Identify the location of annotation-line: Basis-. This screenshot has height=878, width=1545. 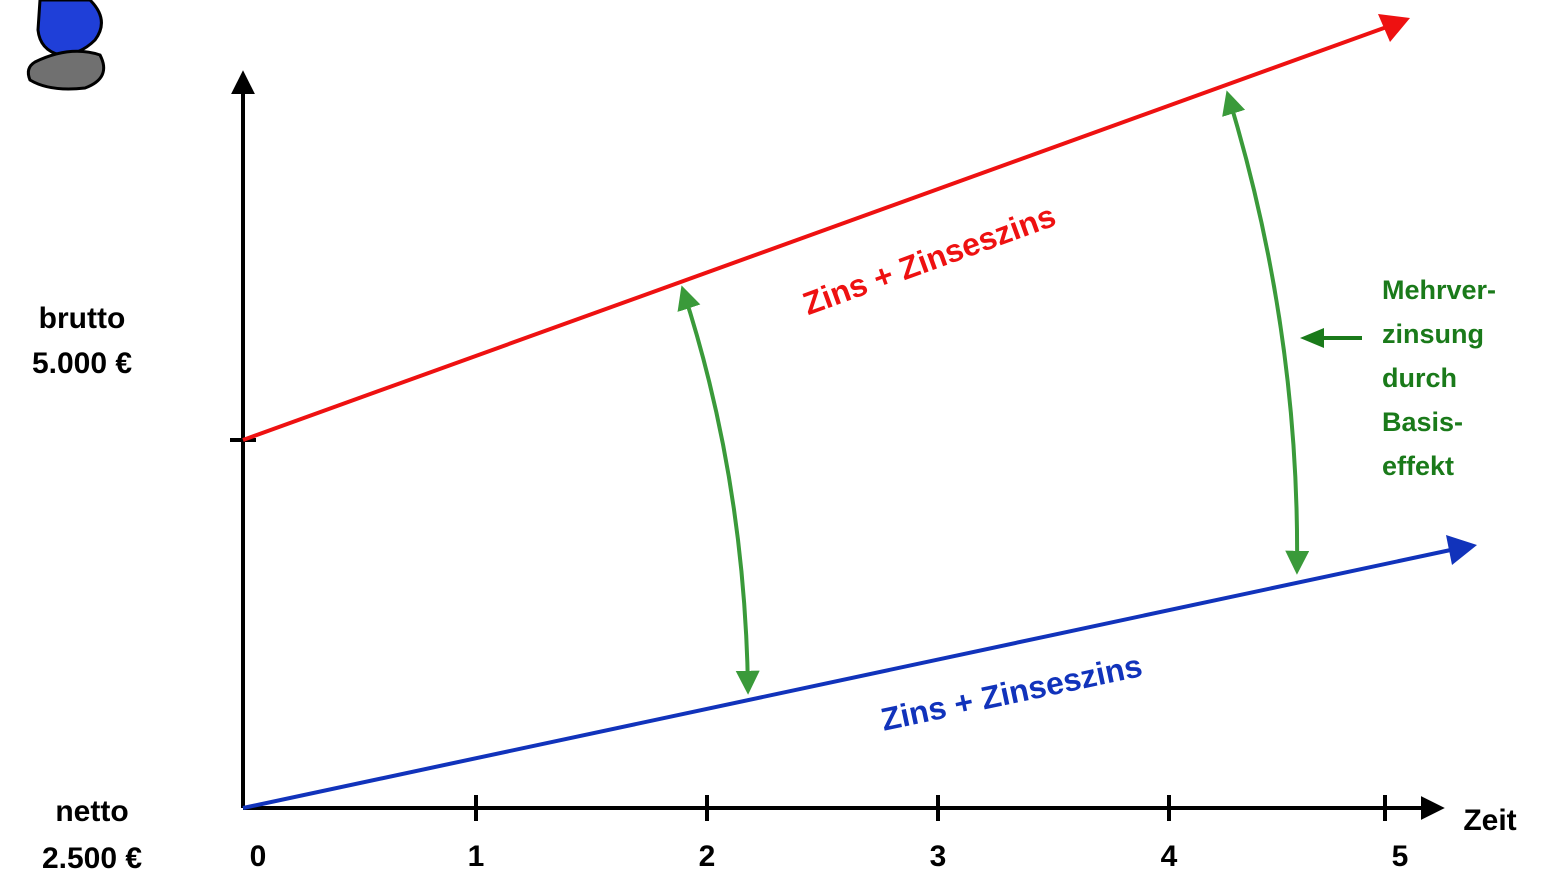
(1422, 422).